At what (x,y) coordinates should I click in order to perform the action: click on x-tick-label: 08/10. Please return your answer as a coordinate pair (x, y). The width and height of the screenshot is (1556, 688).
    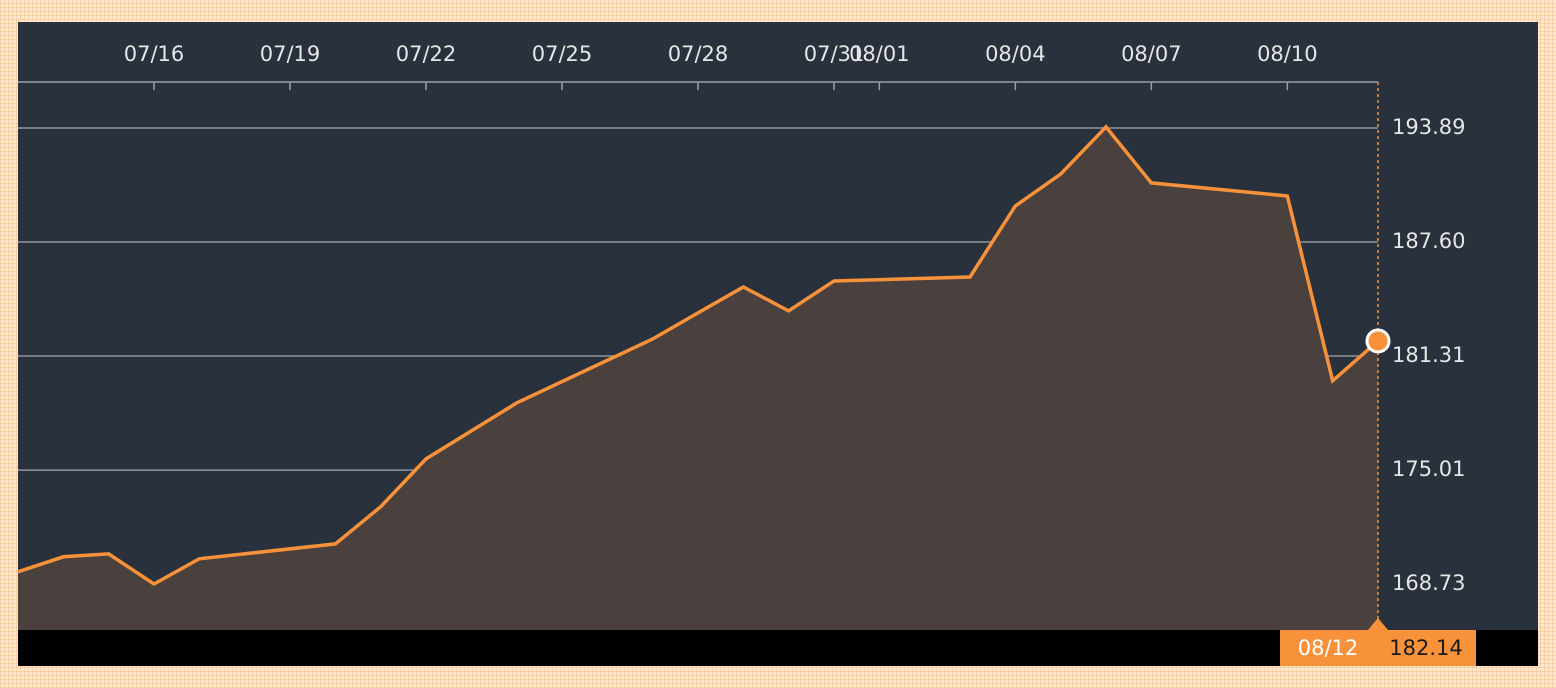
    Looking at the image, I should click on (1287, 54).